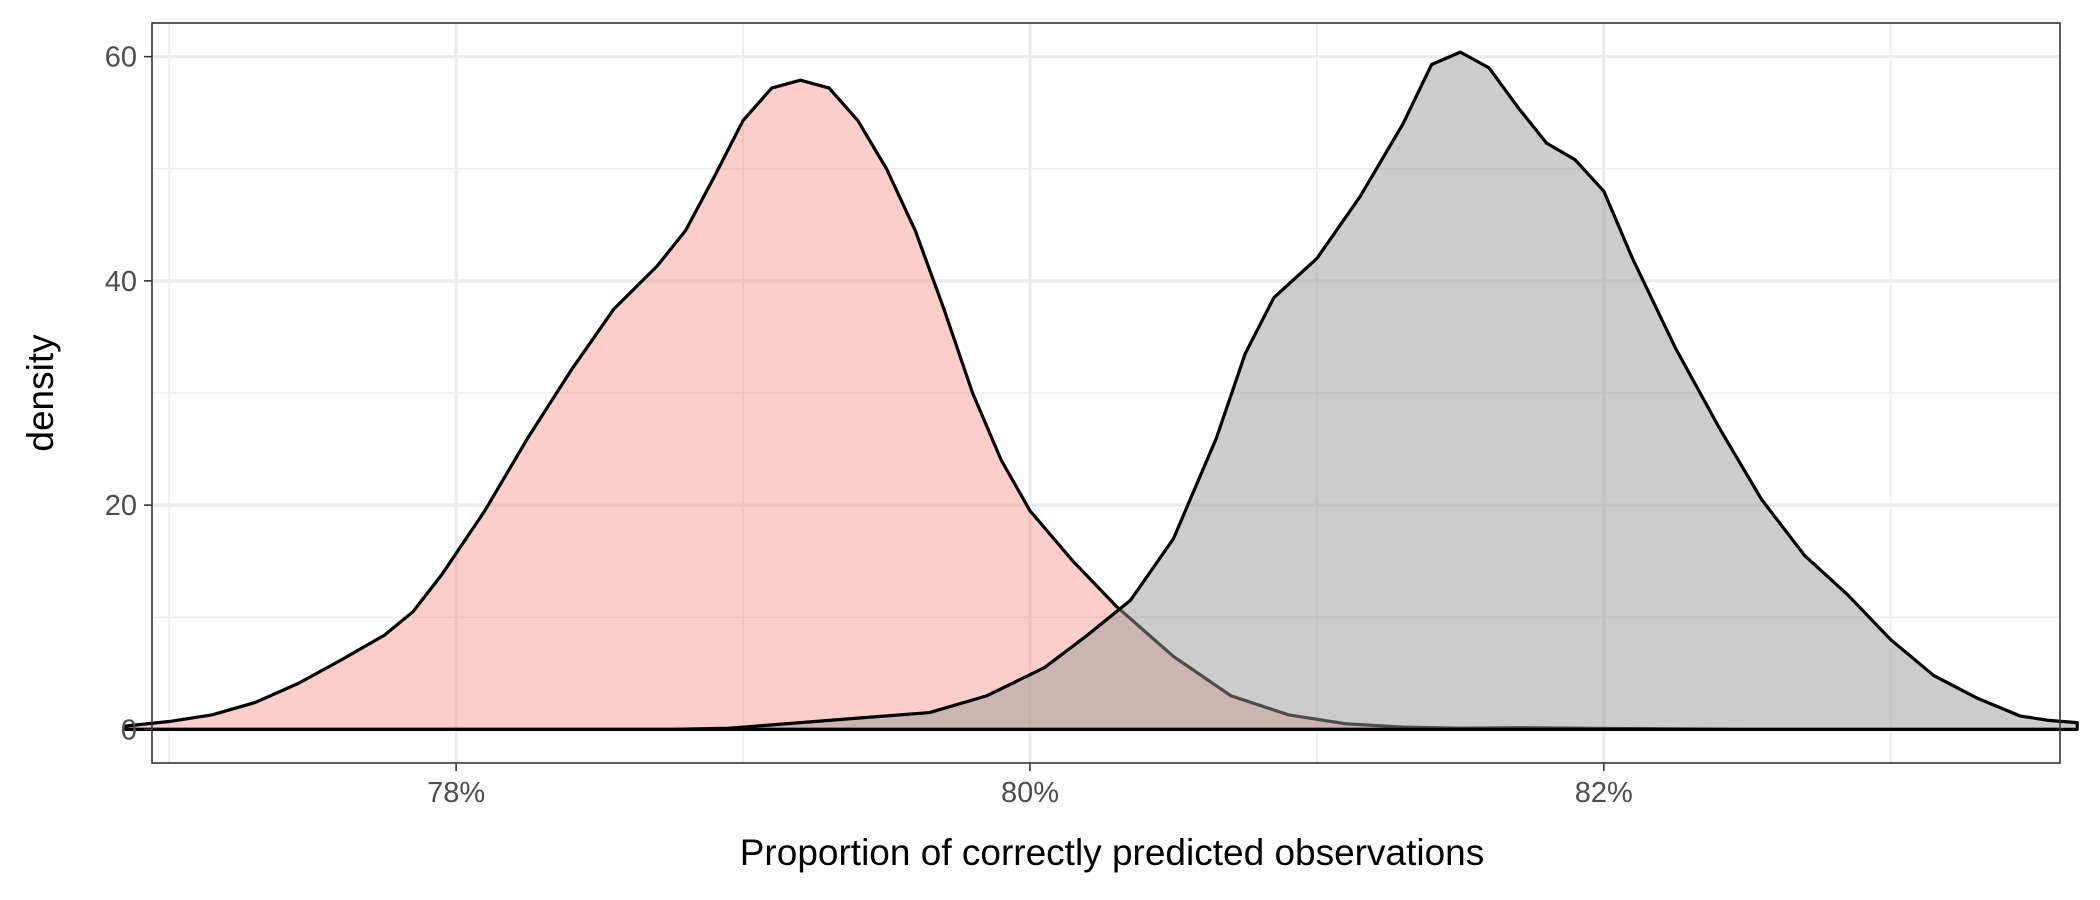 The height and width of the screenshot is (900, 2100). I want to click on y-tick-label: 40, so click(121, 282).